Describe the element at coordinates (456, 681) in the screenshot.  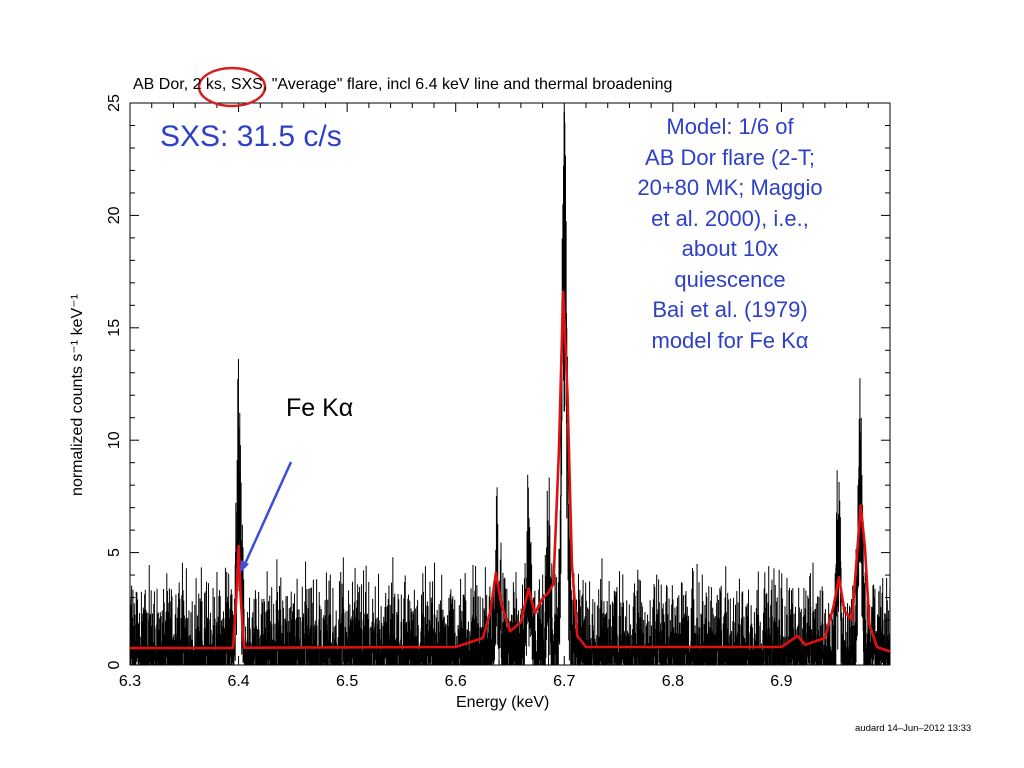
I see `x-tick-label: 6.6` at that location.